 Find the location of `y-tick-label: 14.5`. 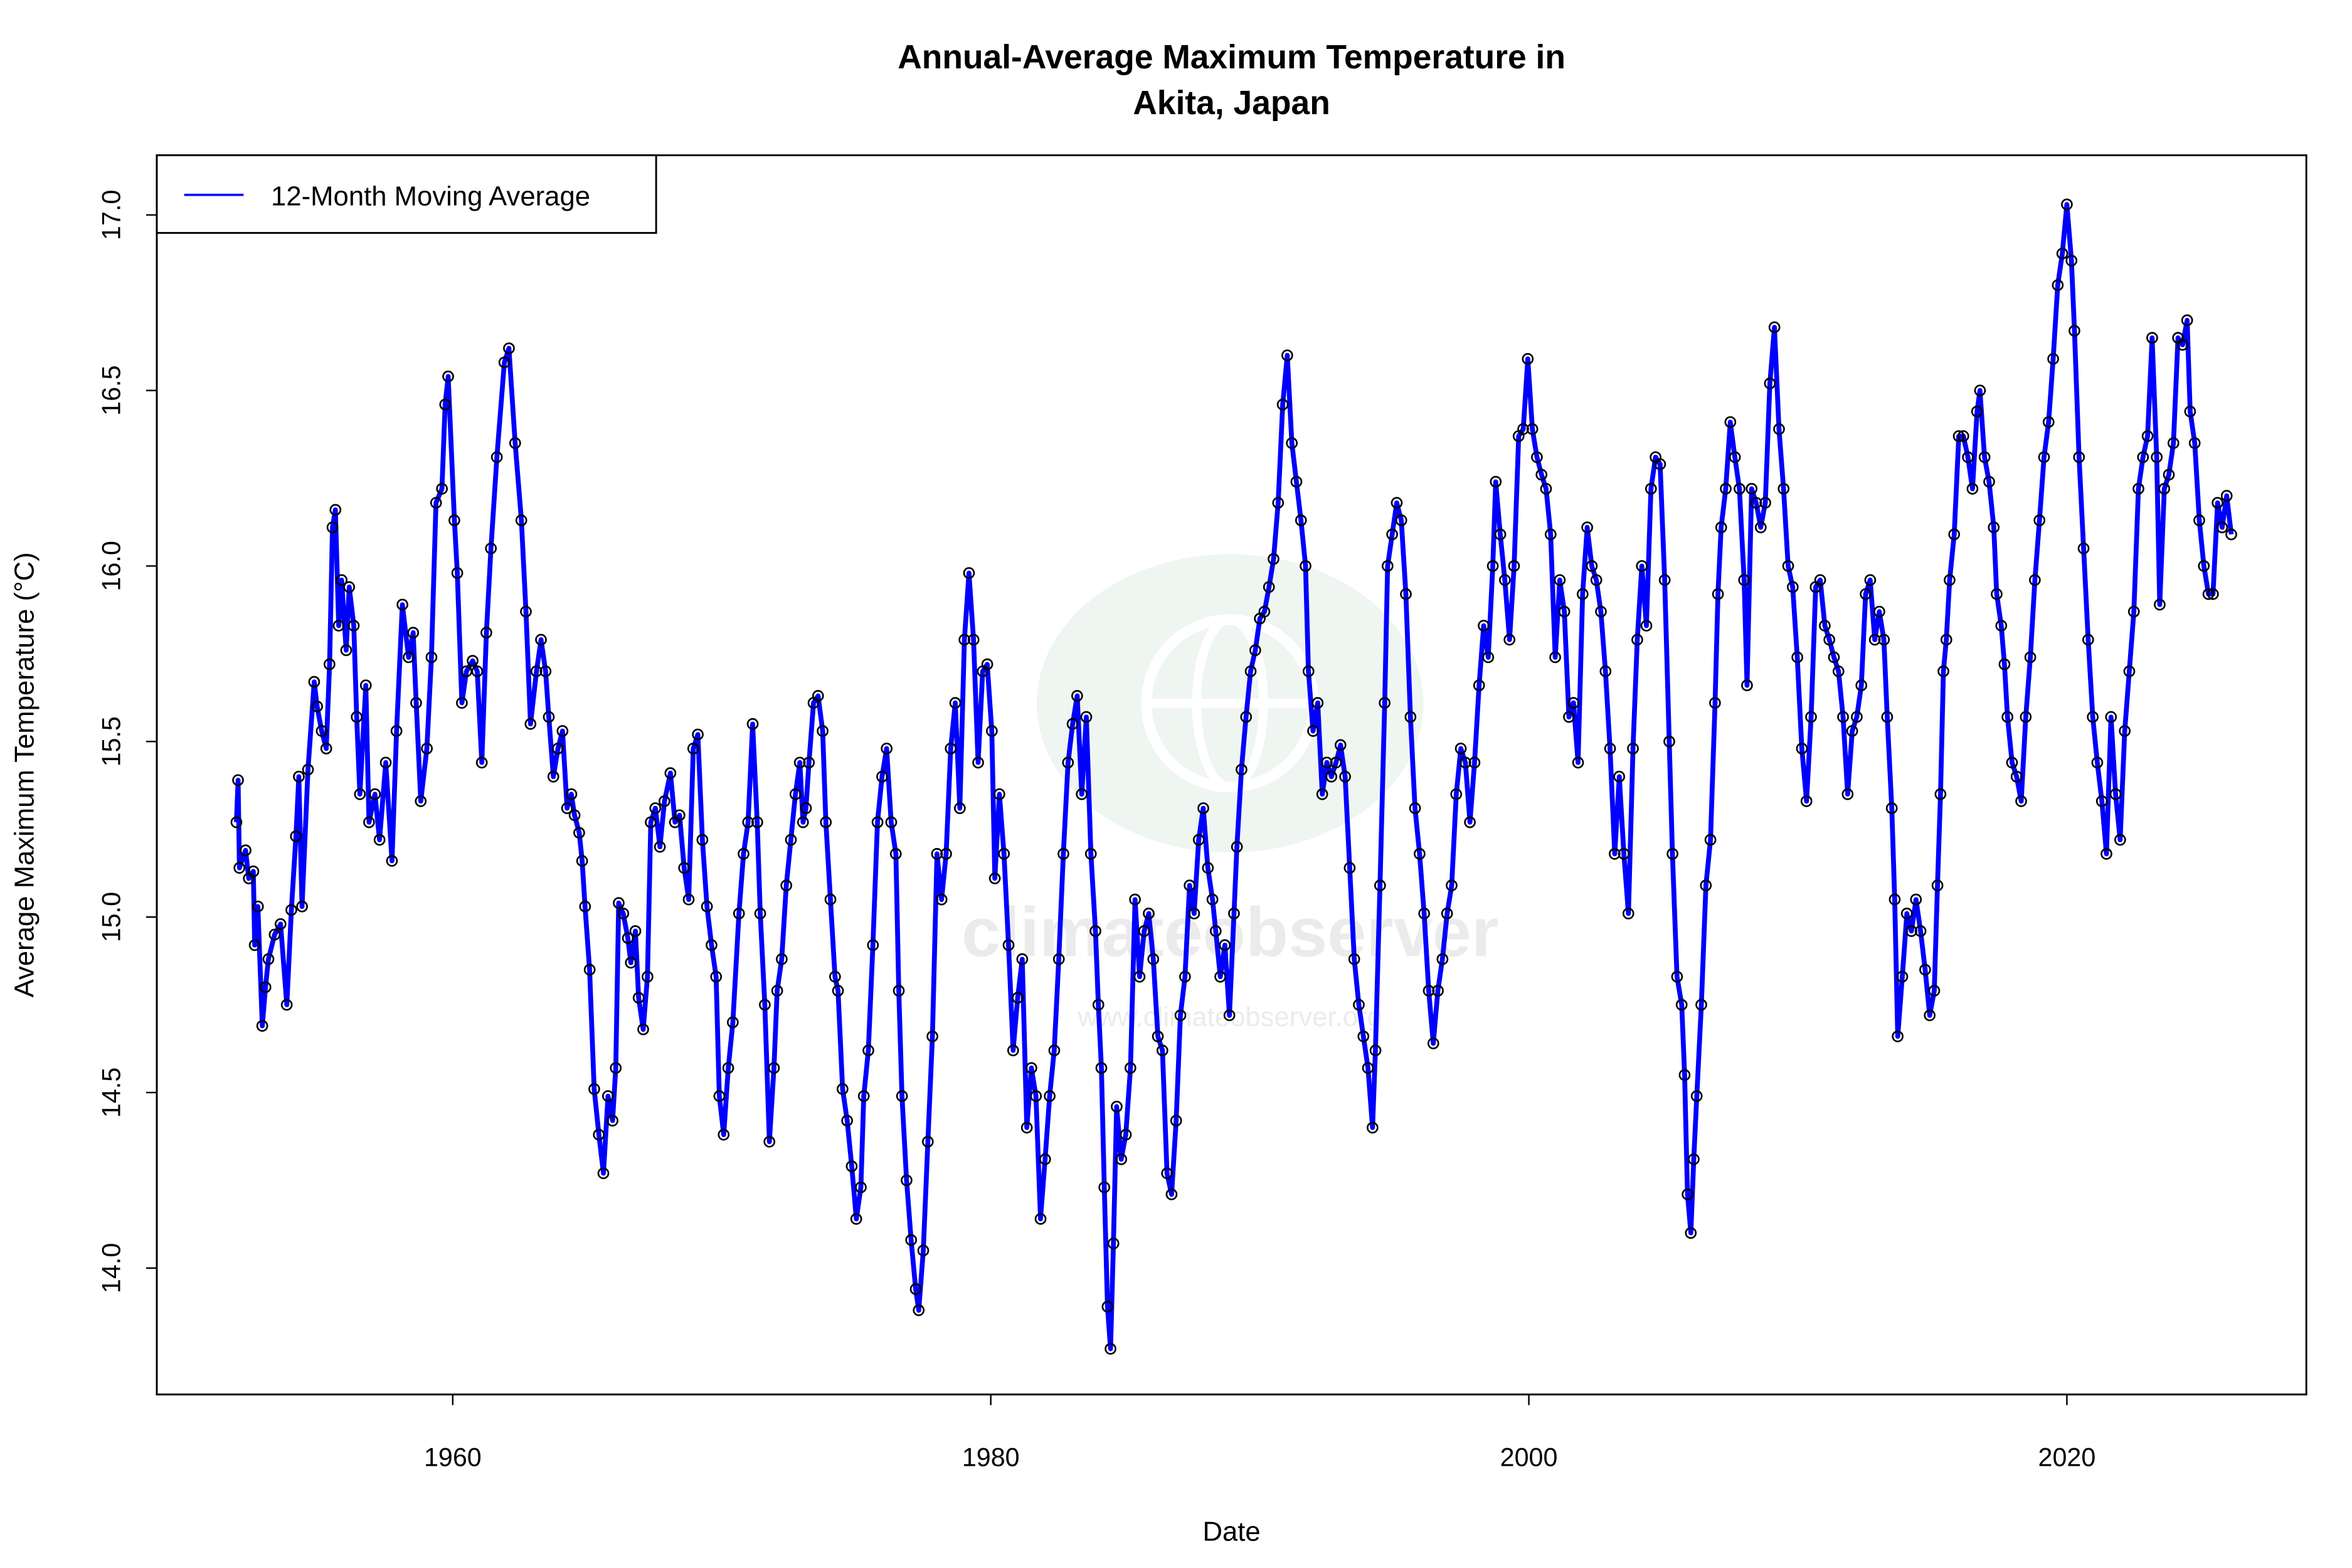

y-tick-label: 14.5 is located at coordinates (111, 1092).